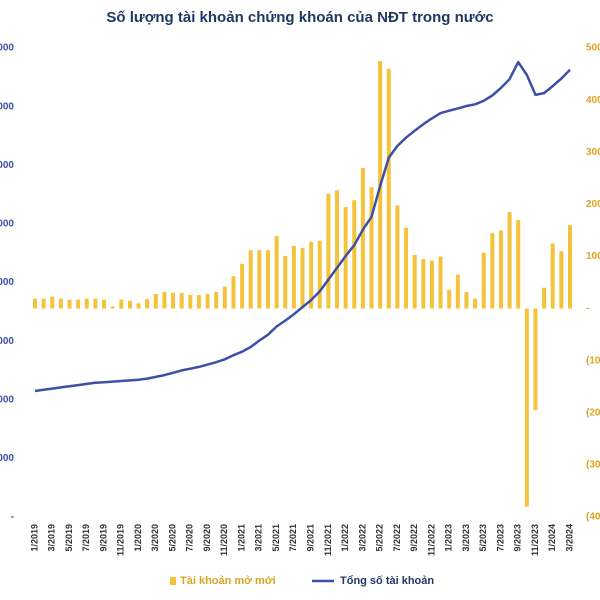  Describe the element at coordinates (121, 540) in the screenshot. I see `x-tick-label: 11/2019` at that location.